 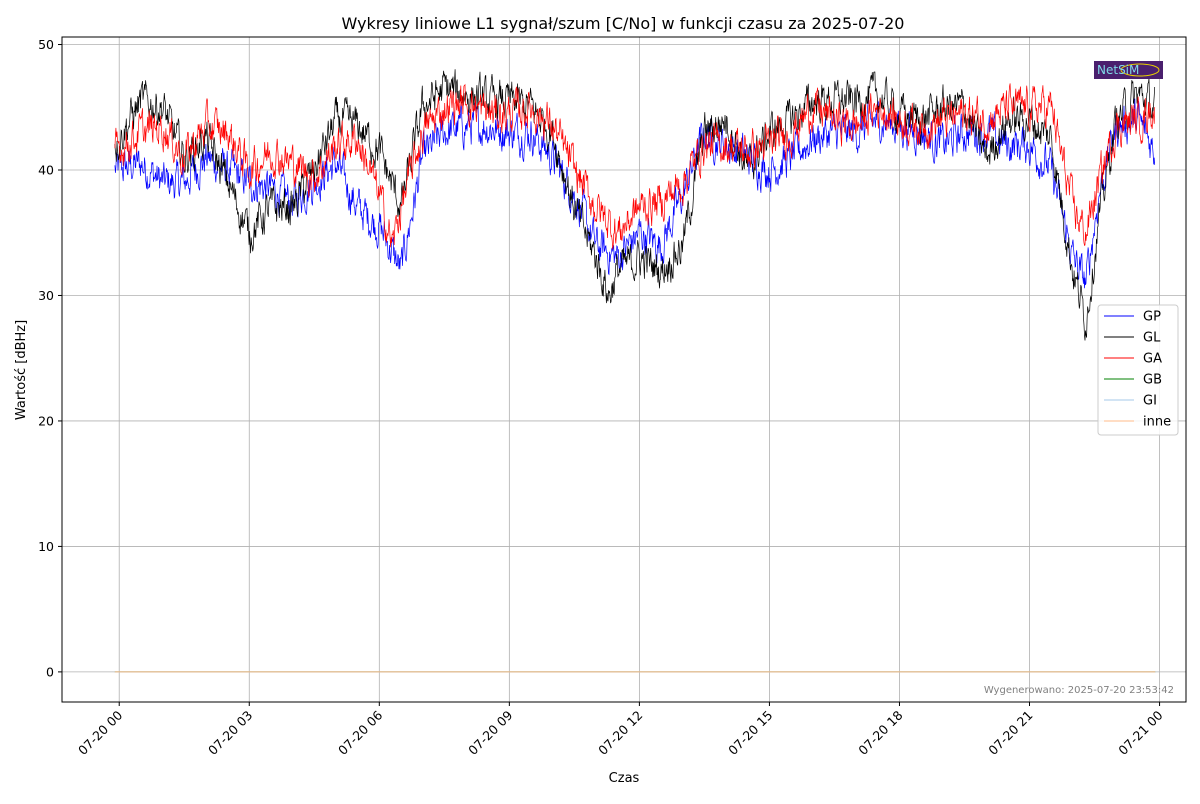 What do you see at coordinates (1010, 733) in the screenshot?
I see `x-tick-label: 07-20 21` at bounding box center [1010, 733].